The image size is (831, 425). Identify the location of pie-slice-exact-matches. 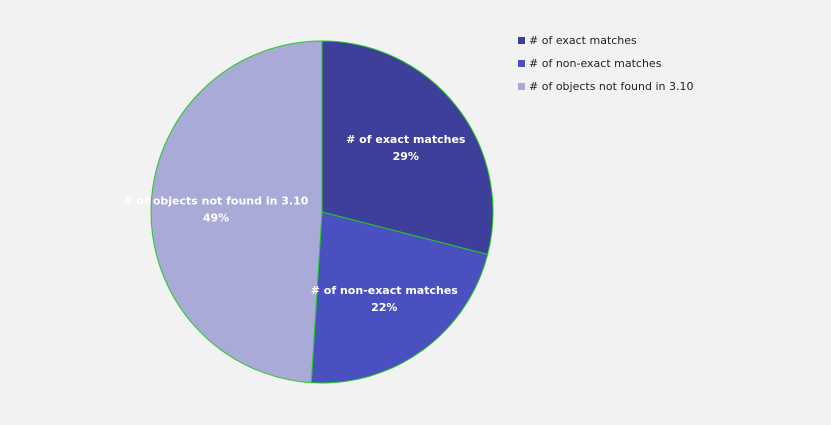
(407, 148).